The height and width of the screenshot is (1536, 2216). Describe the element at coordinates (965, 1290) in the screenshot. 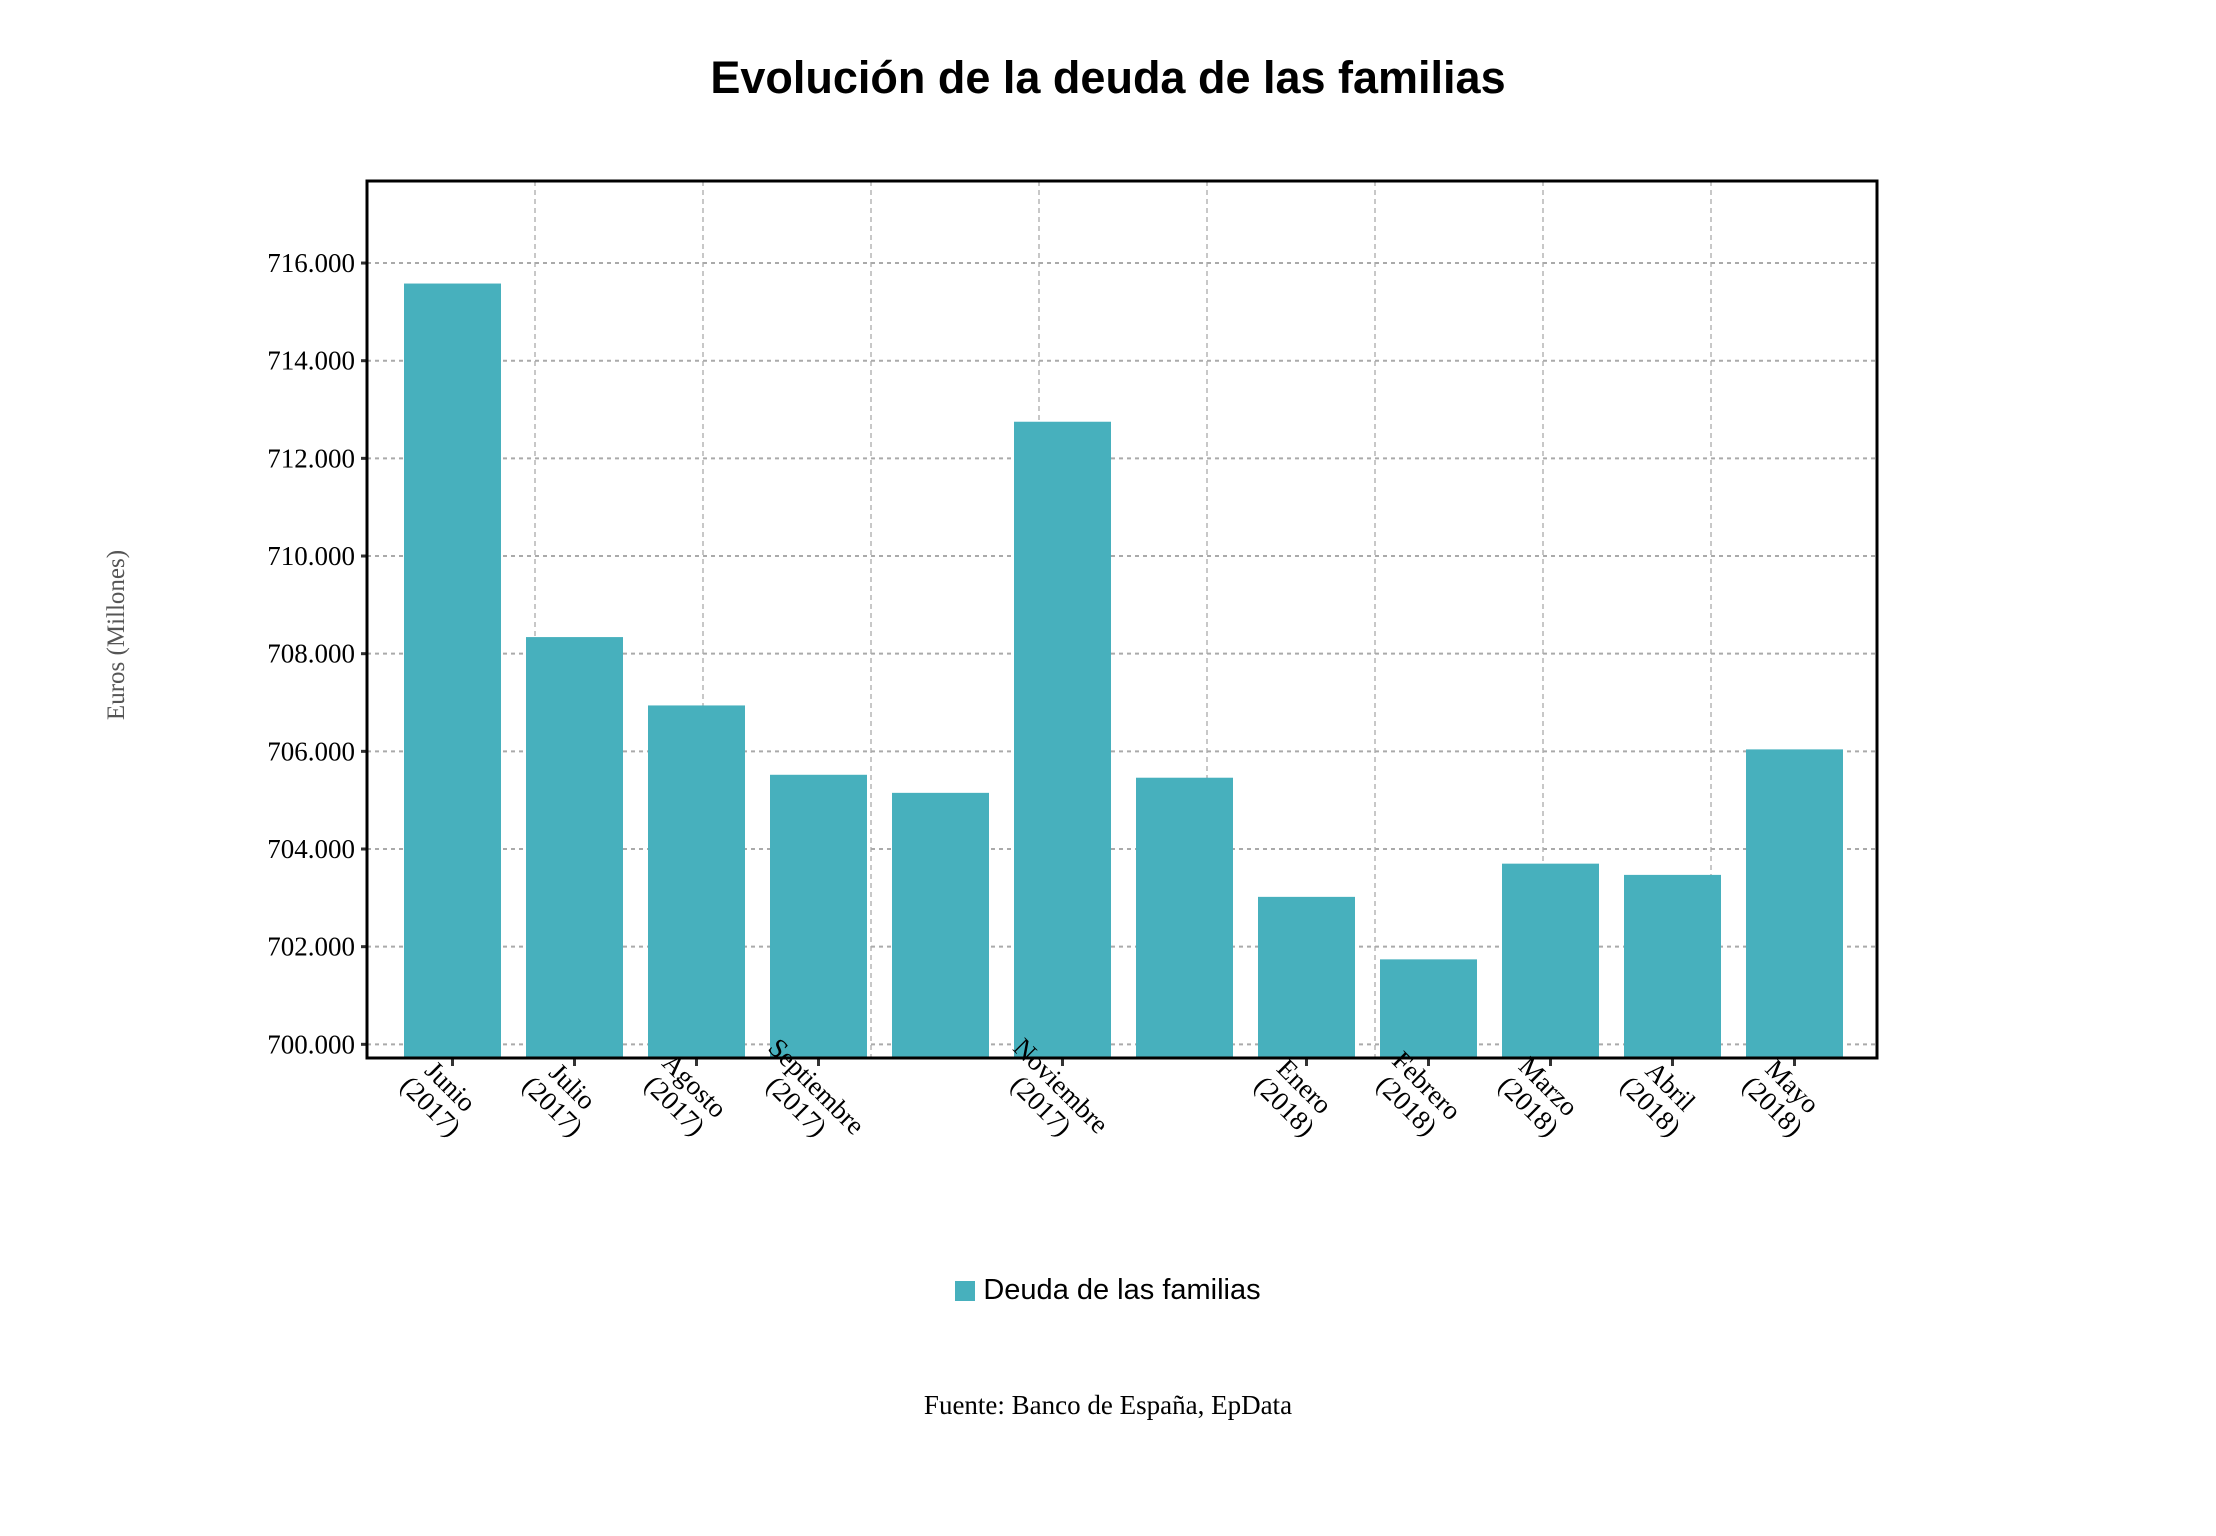

I see `legend-swatch` at that location.